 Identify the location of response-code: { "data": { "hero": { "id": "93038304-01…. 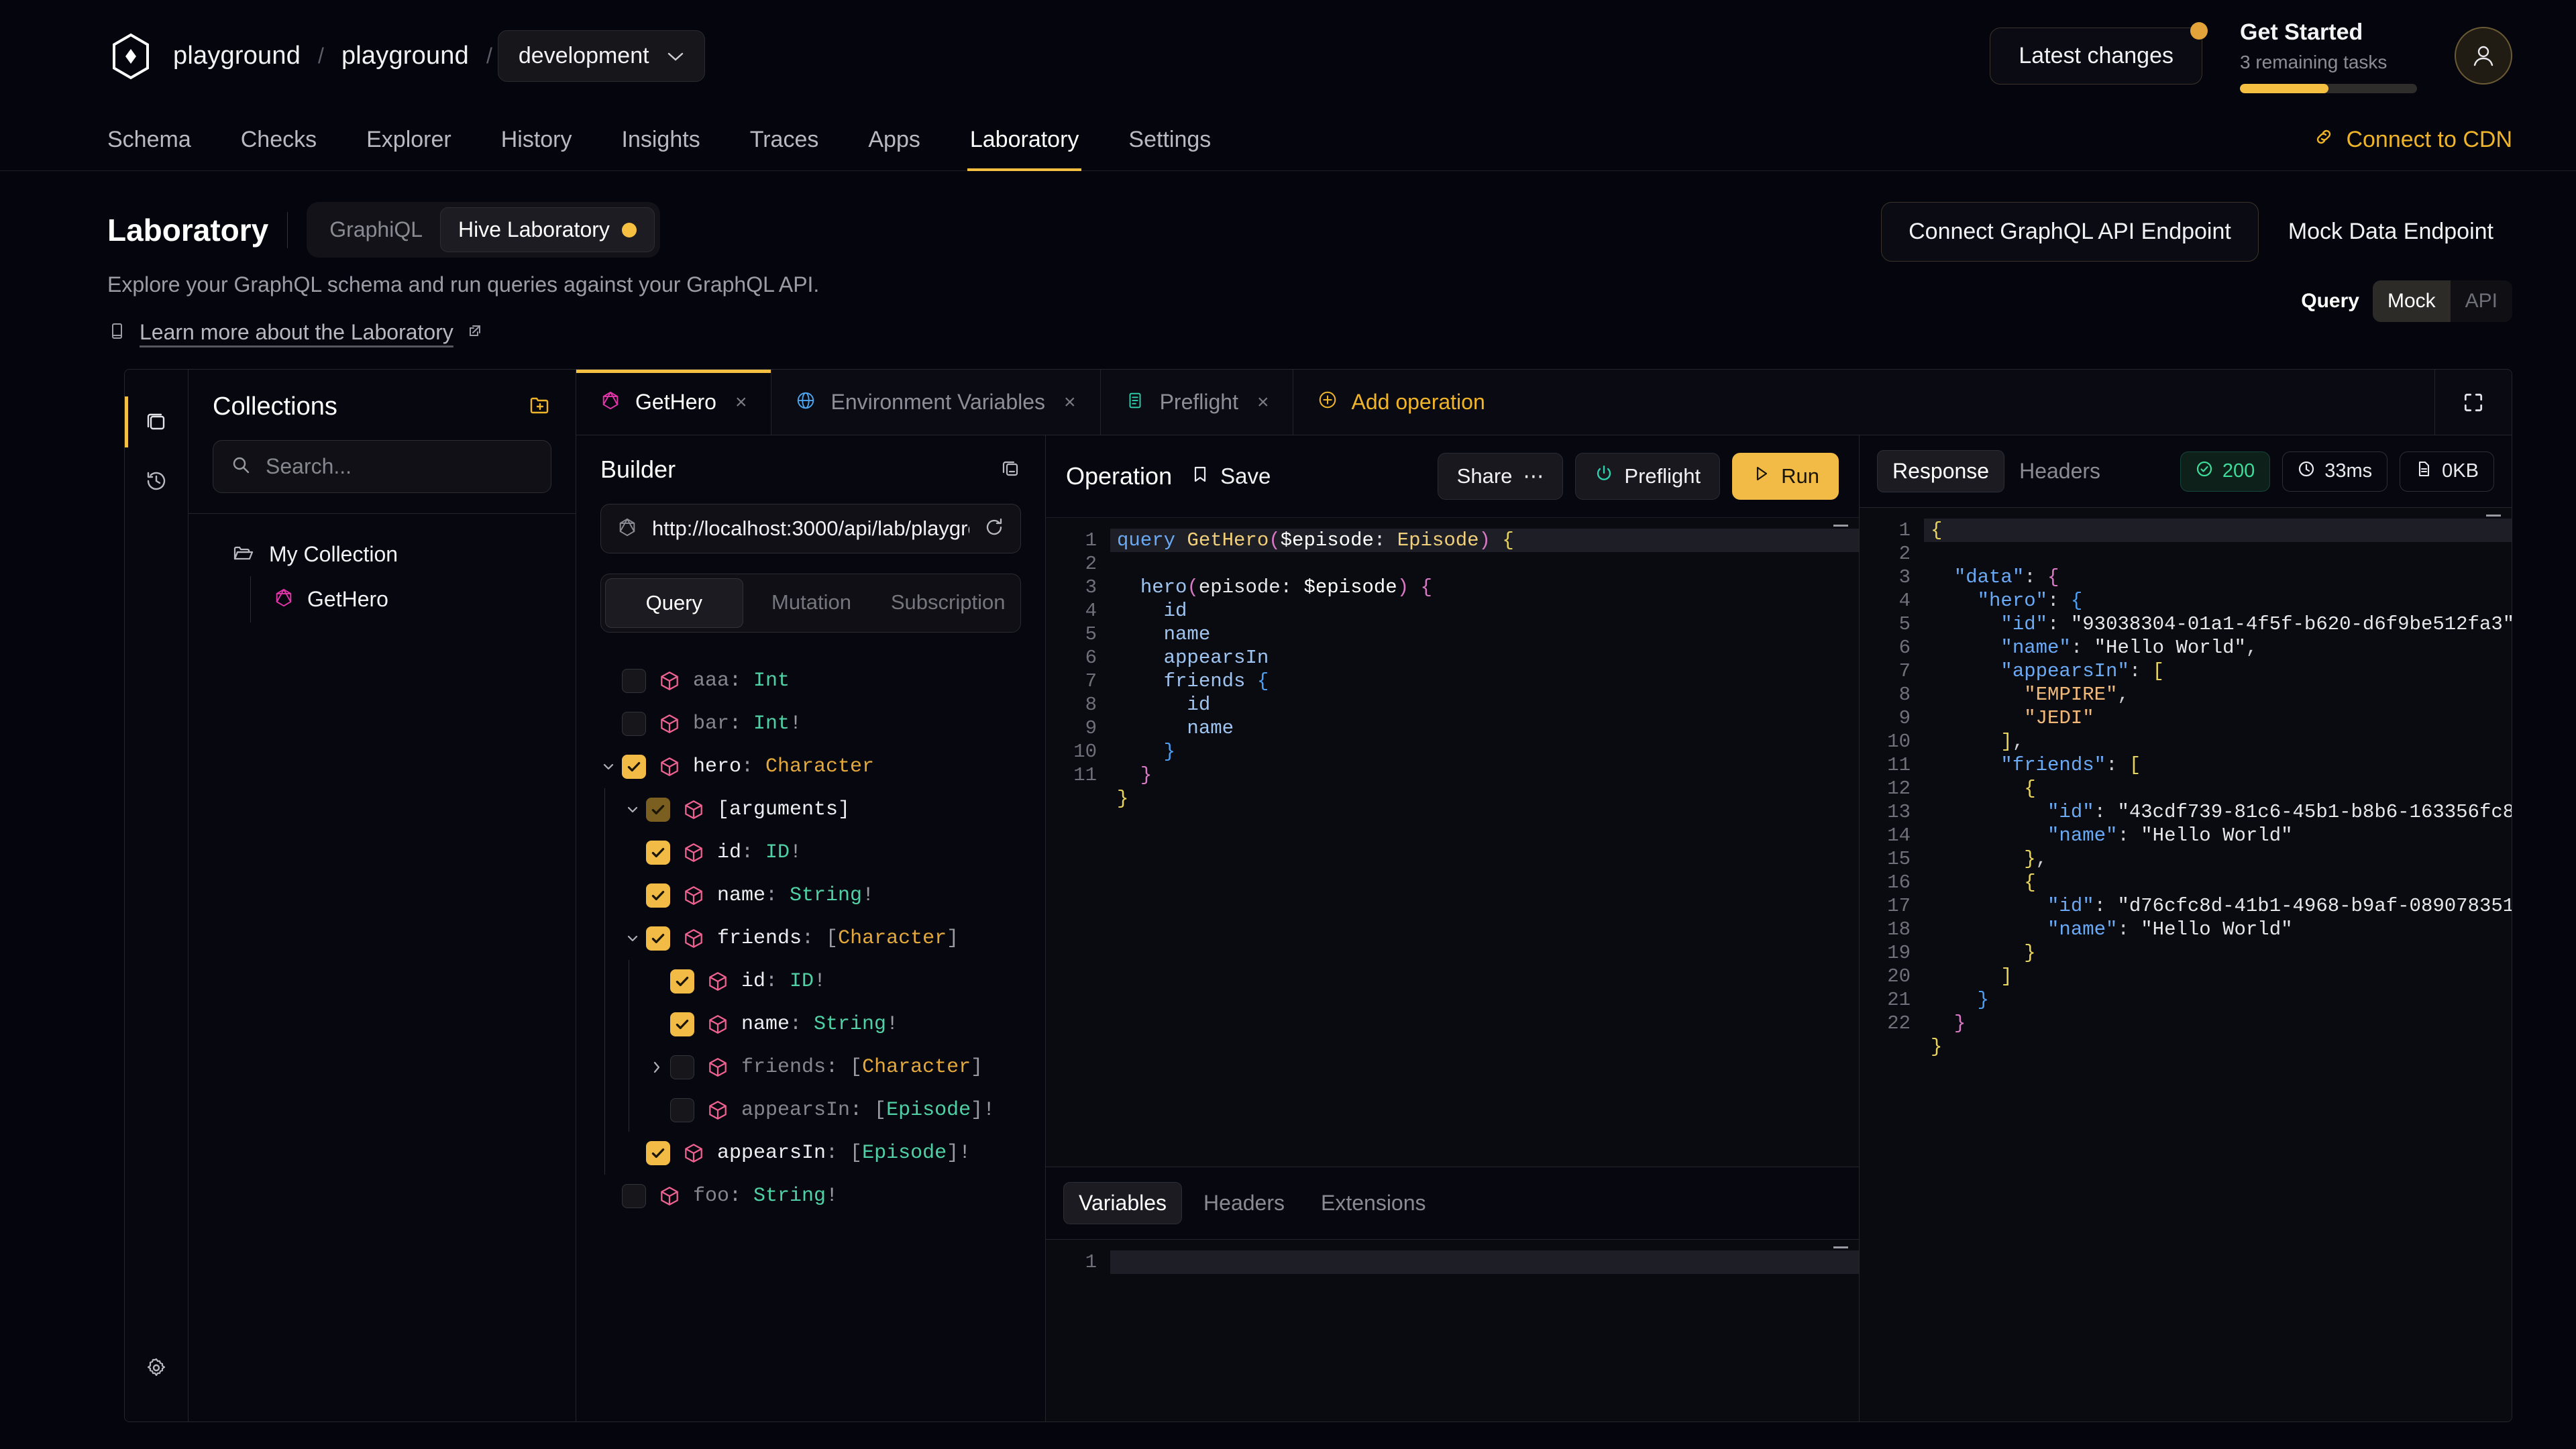
(2218, 964).